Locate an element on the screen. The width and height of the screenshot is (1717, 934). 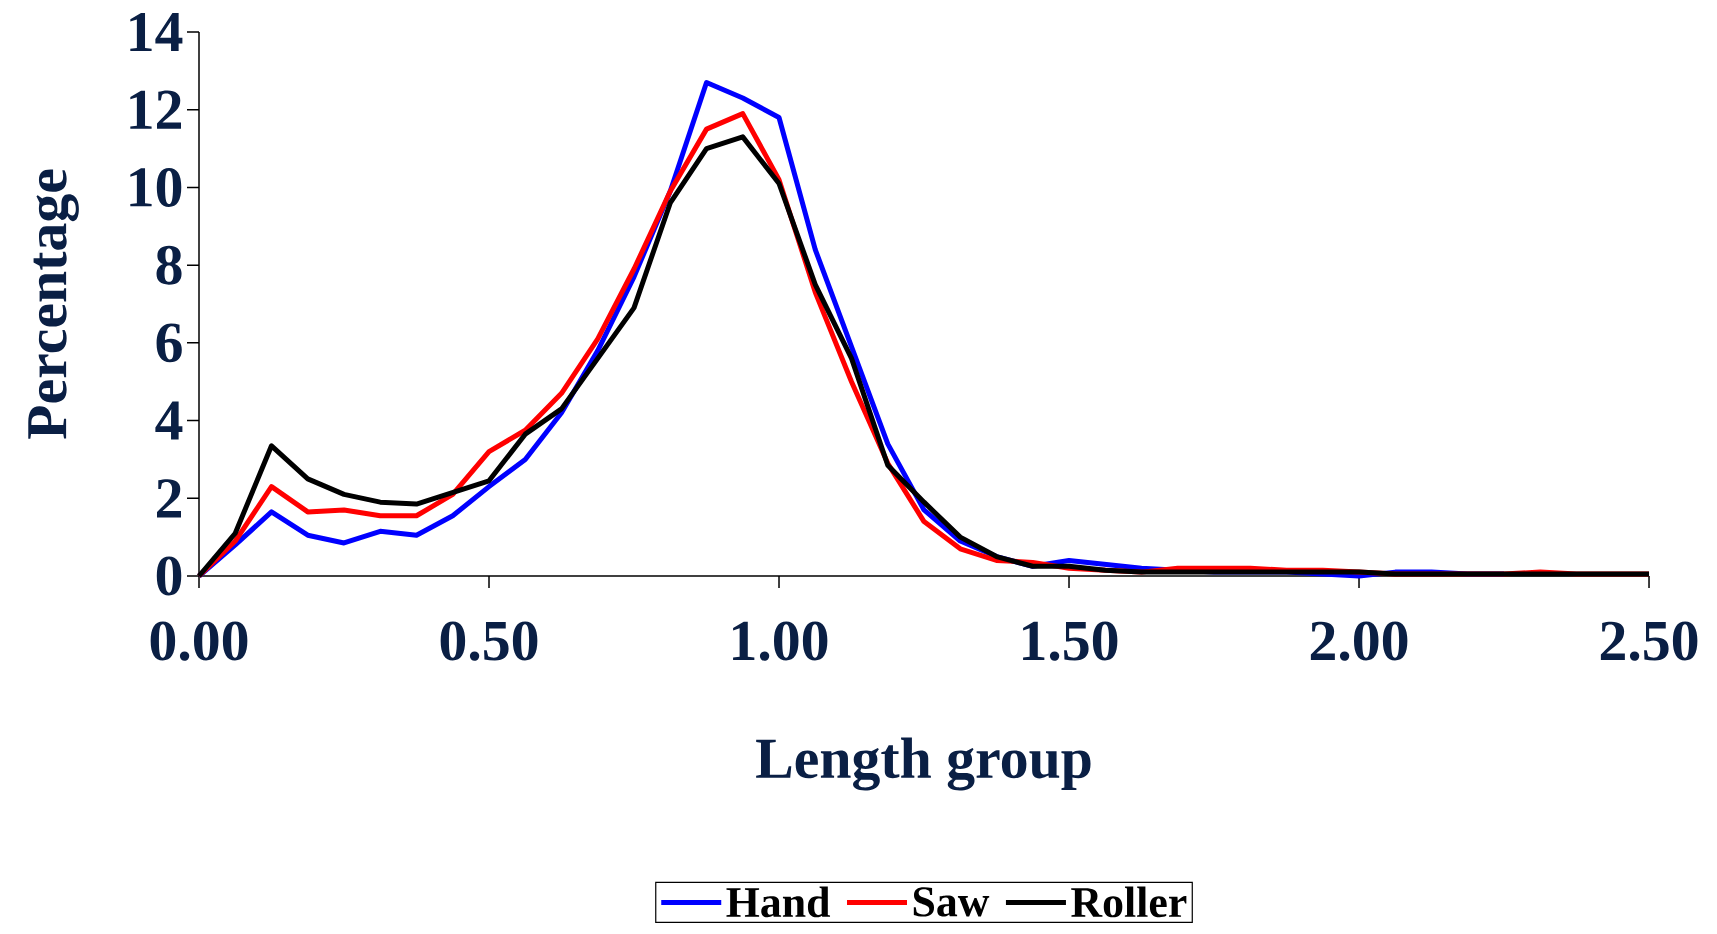
y-axis-title: Percentage is located at coordinates (53, 304).